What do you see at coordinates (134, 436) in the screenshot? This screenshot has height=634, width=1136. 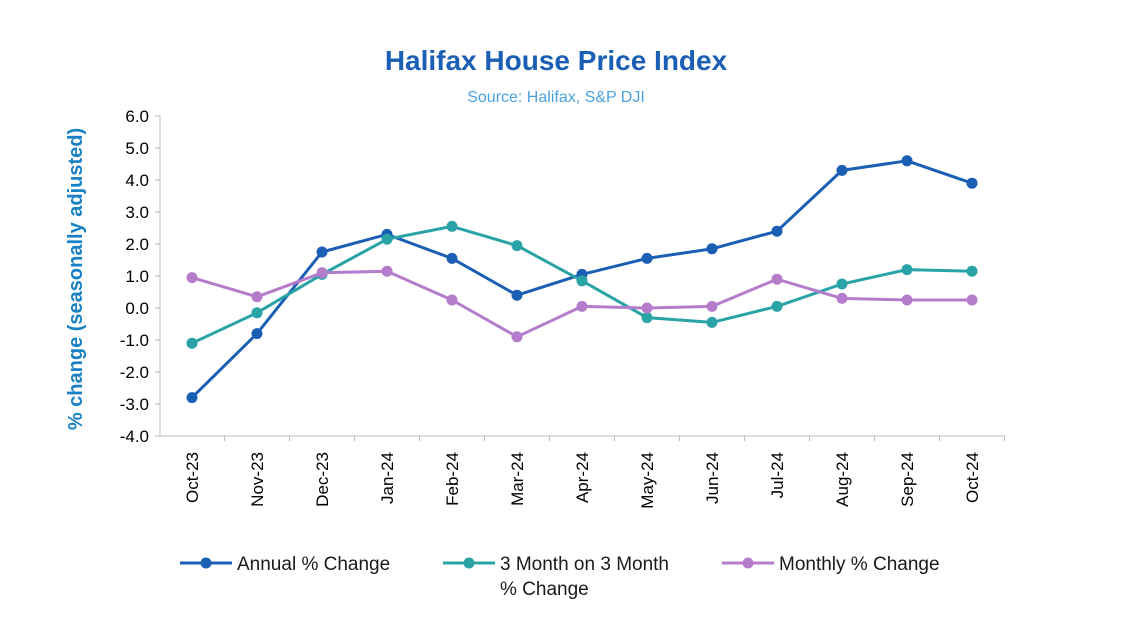 I see `y-tick-label: -4.0` at bounding box center [134, 436].